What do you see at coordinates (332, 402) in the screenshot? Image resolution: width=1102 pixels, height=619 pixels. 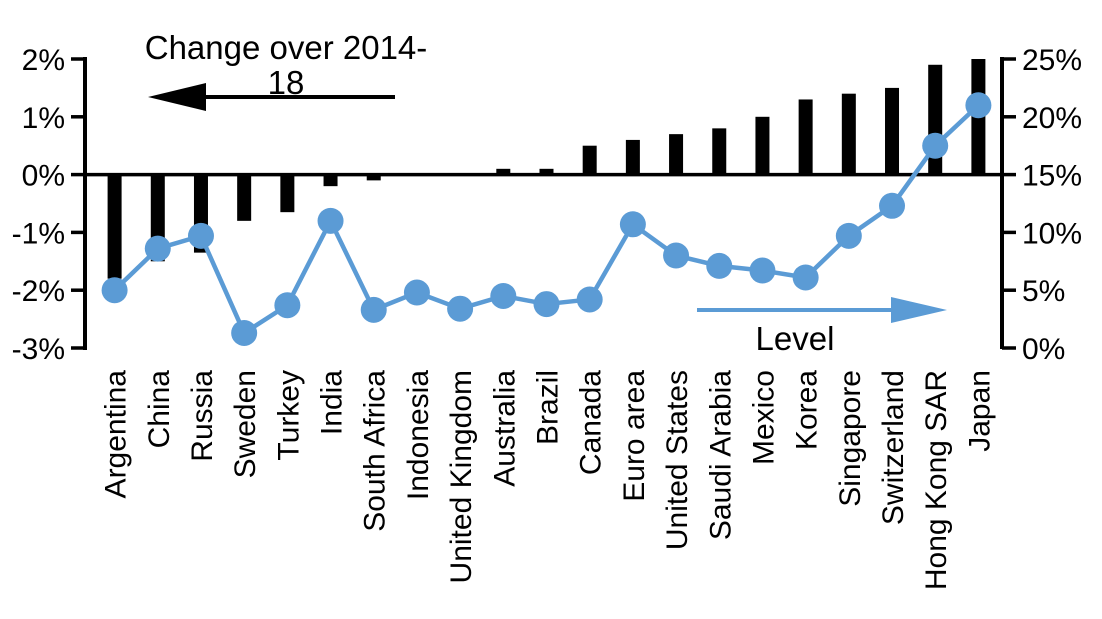 I see `x-axis-label: India` at bounding box center [332, 402].